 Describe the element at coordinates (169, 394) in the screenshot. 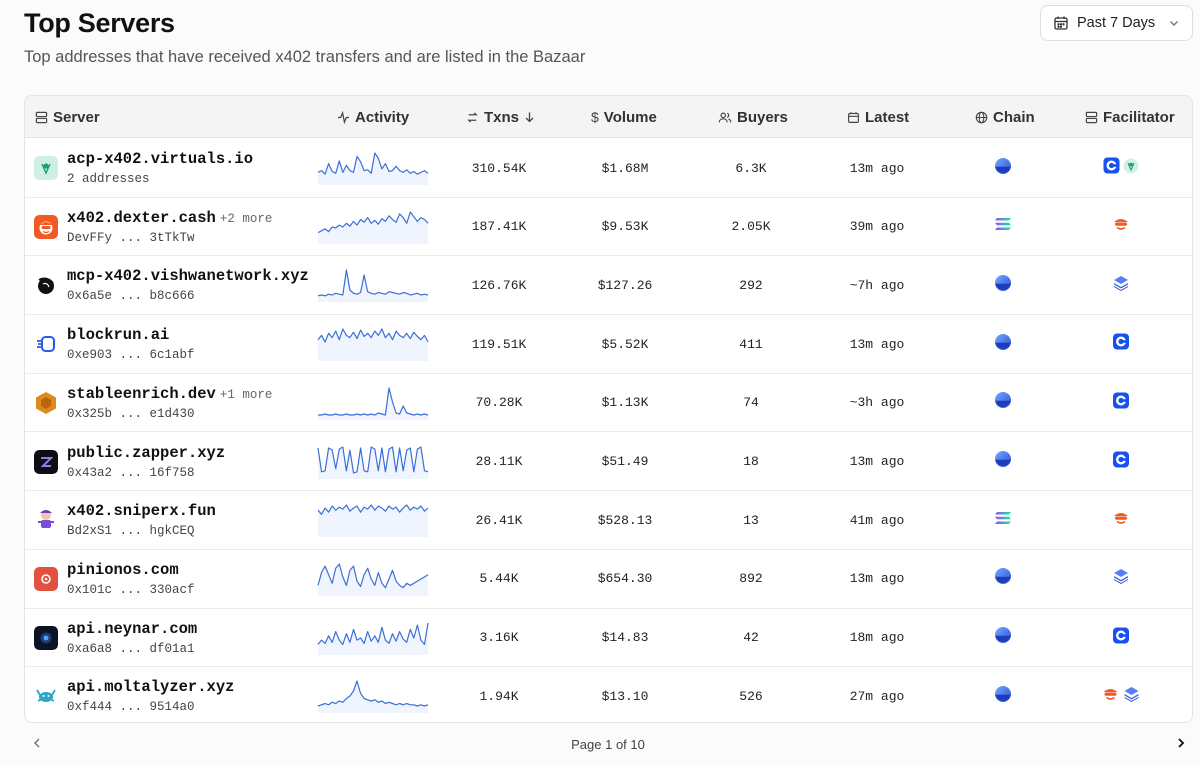

I see `server-name: stableenrich.dev +1 more` at that location.